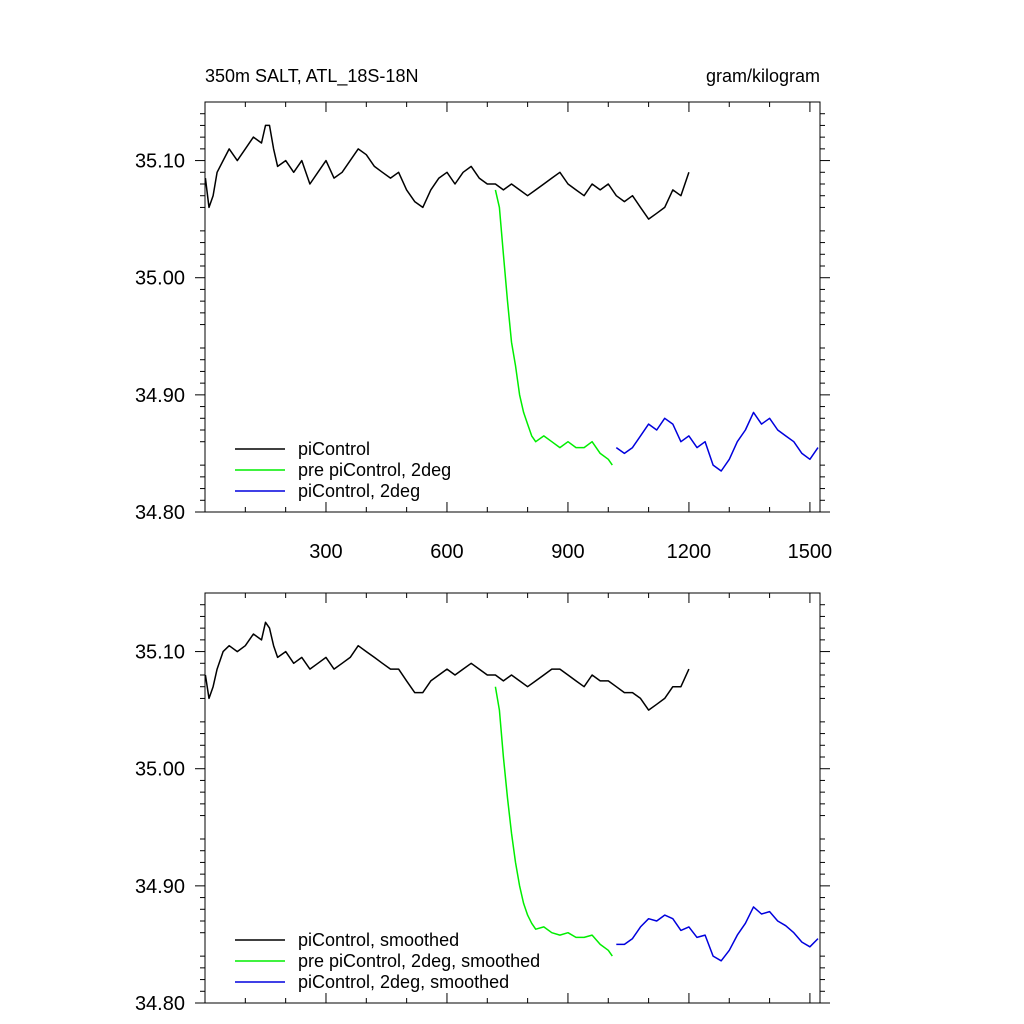 This screenshot has width=1024, height=1024. What do you see at coordinates (403, 982) in the screenshot?
I see `legend-label: piControl, 2deg, smoothed` at bounding box center [403, 982].